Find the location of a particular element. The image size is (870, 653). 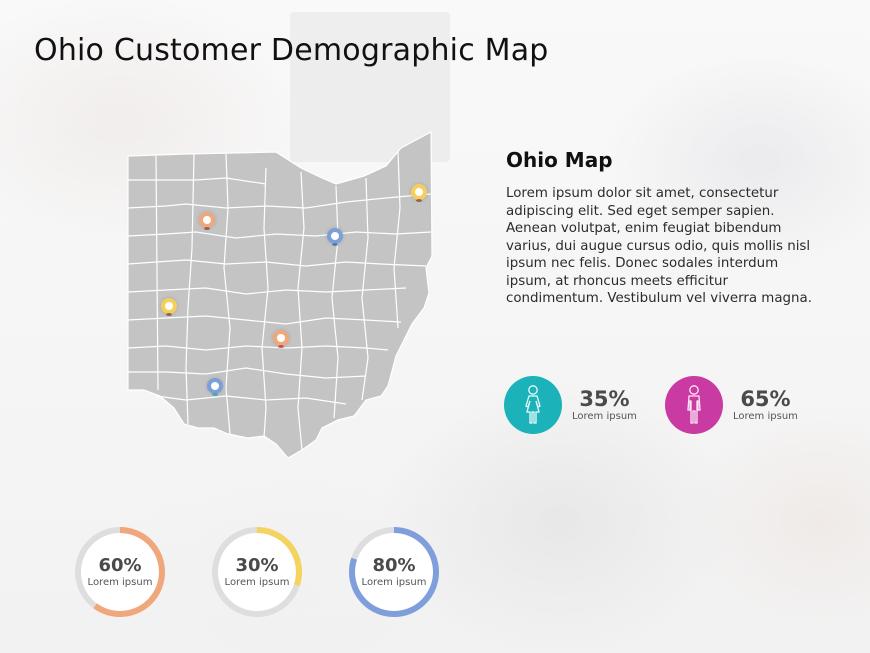

female-stat: 35% Lorem ipsum is located at coordinates (570, 405).